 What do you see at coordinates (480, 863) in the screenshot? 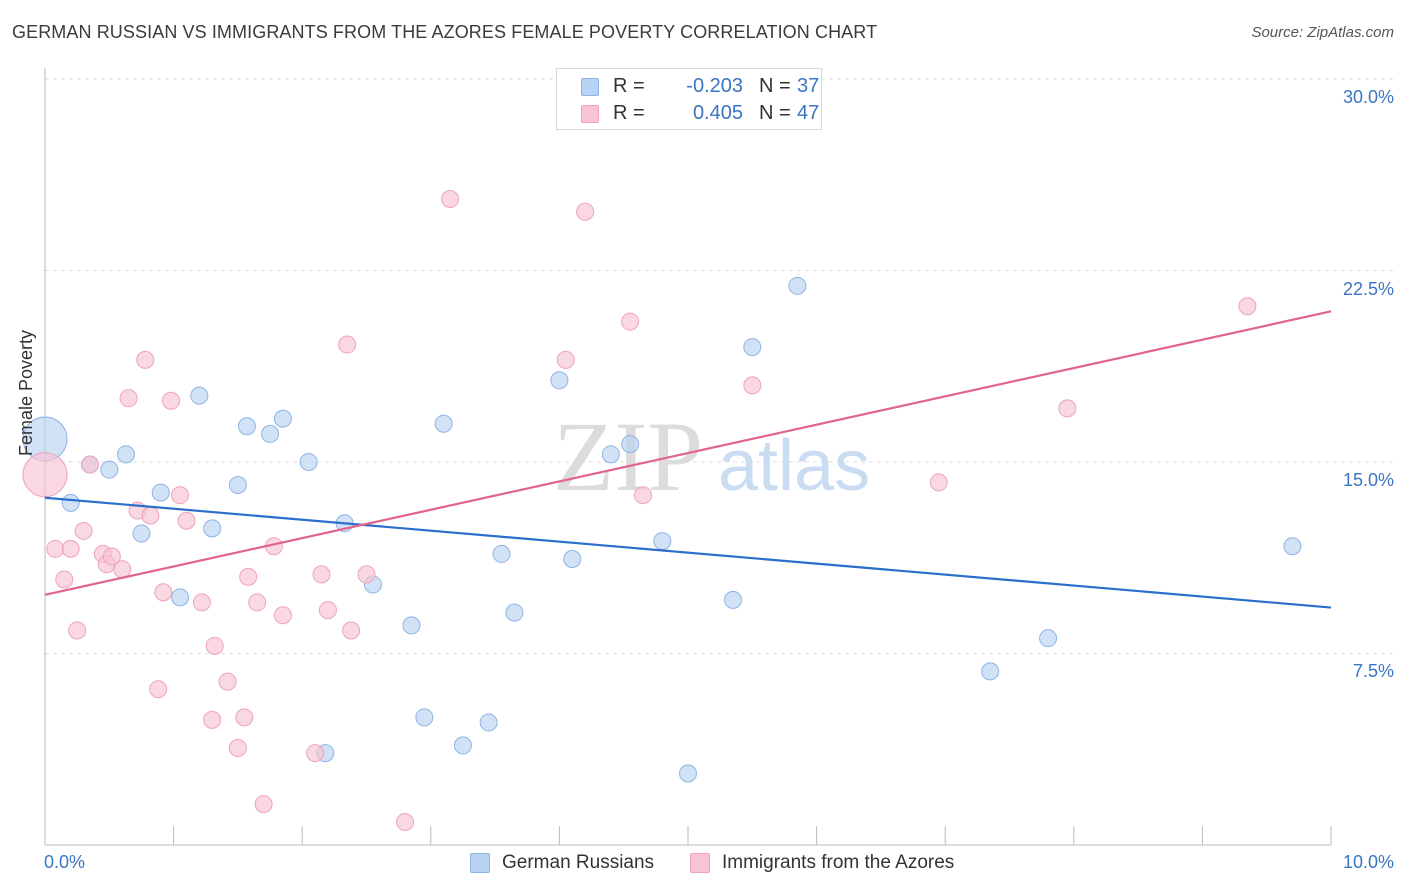
I see `bottom-legend-swatch-blue` at bounding box center [480, 863].